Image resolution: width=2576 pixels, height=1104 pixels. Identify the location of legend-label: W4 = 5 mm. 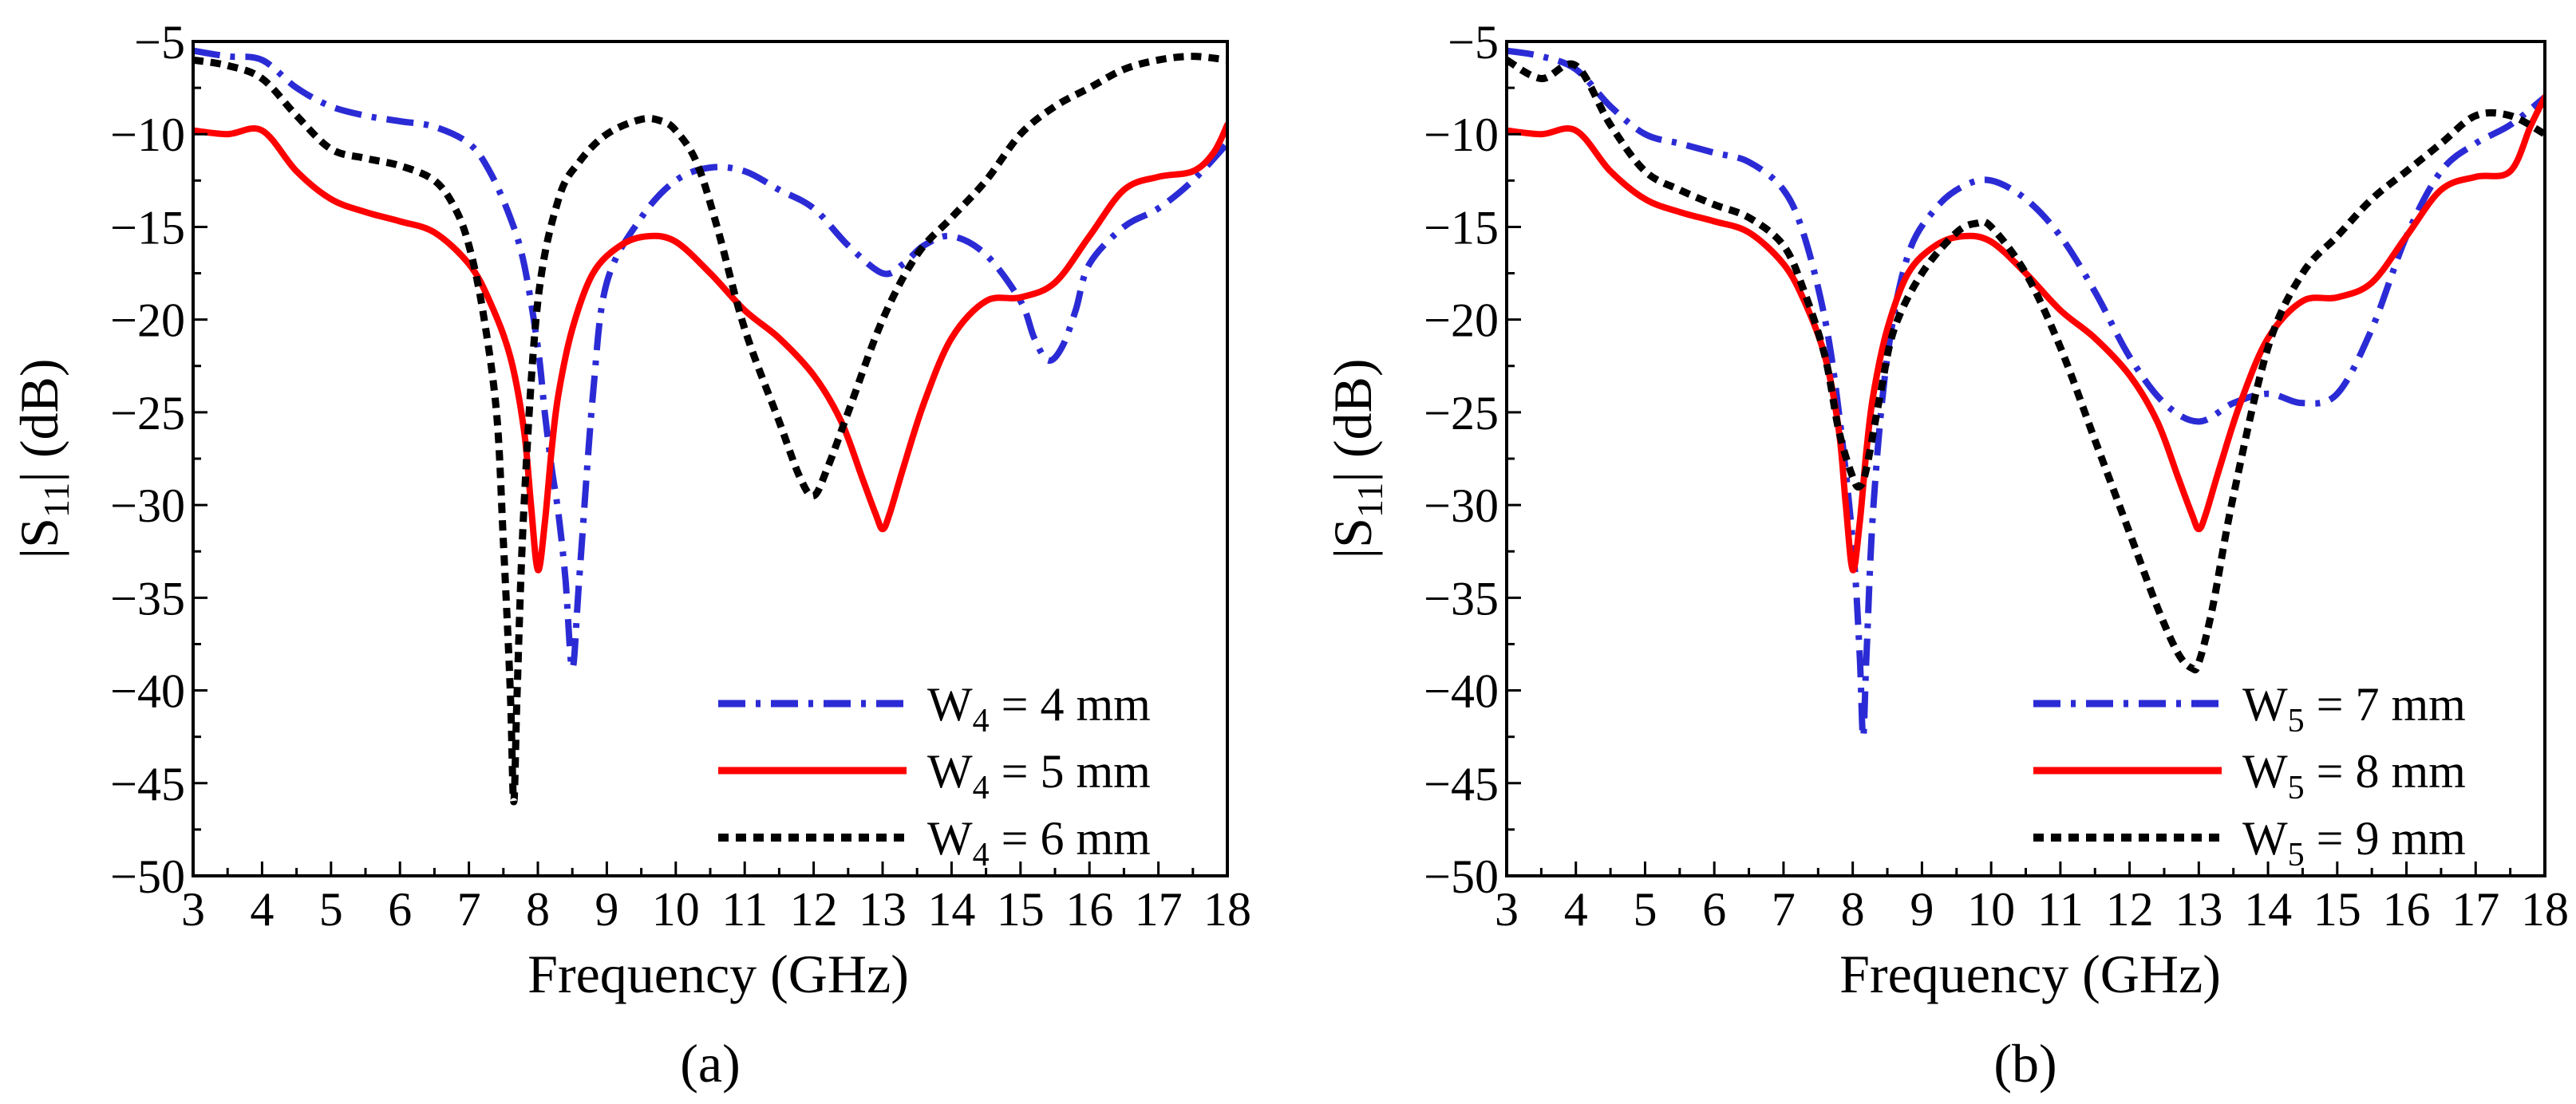
(1039, 775).